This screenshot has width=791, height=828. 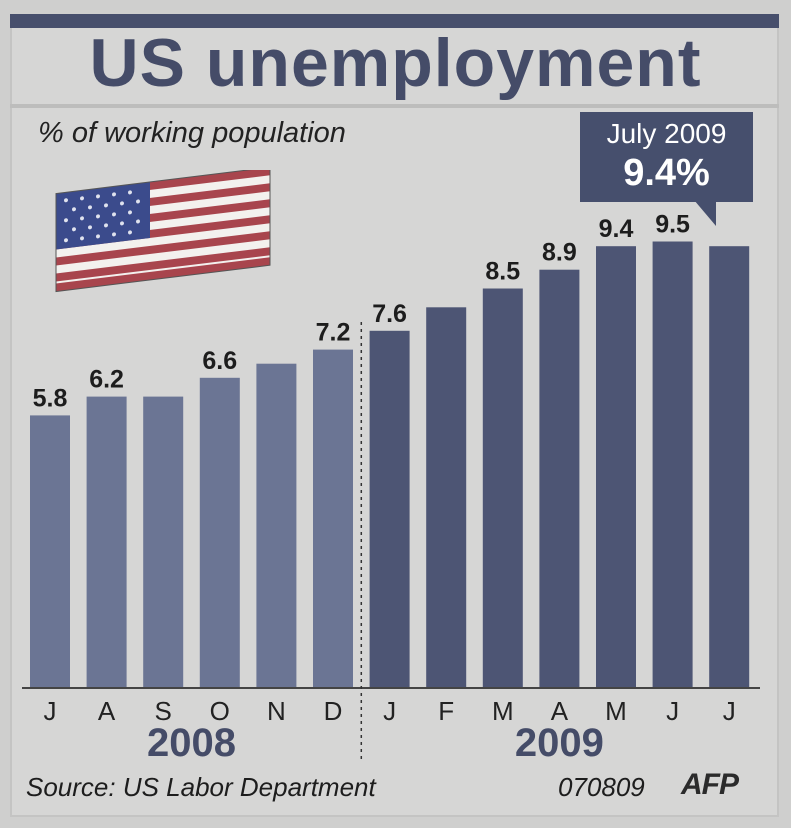 What do you see at coordinates (333, 333) in the screenshot?
I see `bar-value-label-5: 7.2` at bounding box center [333, 333].